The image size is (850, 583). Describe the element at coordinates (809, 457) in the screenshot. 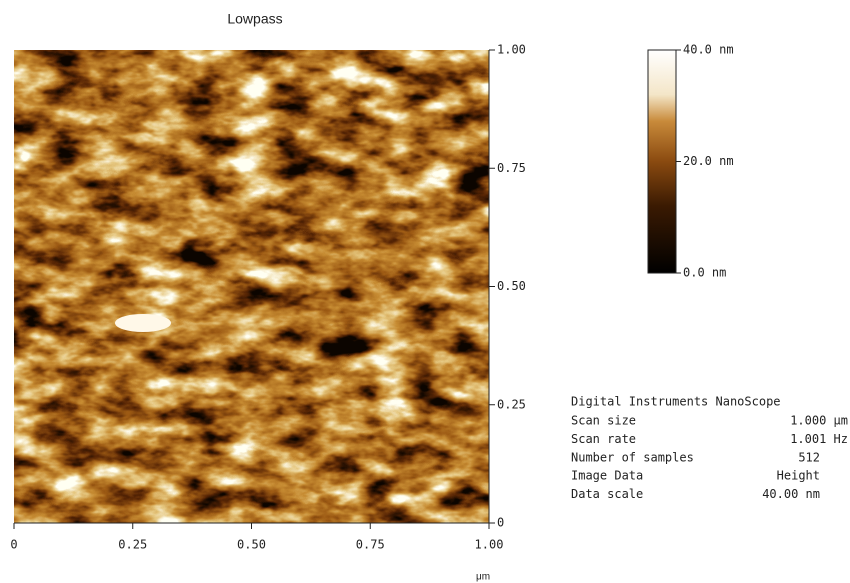

I see `info-value: 512` at that location.